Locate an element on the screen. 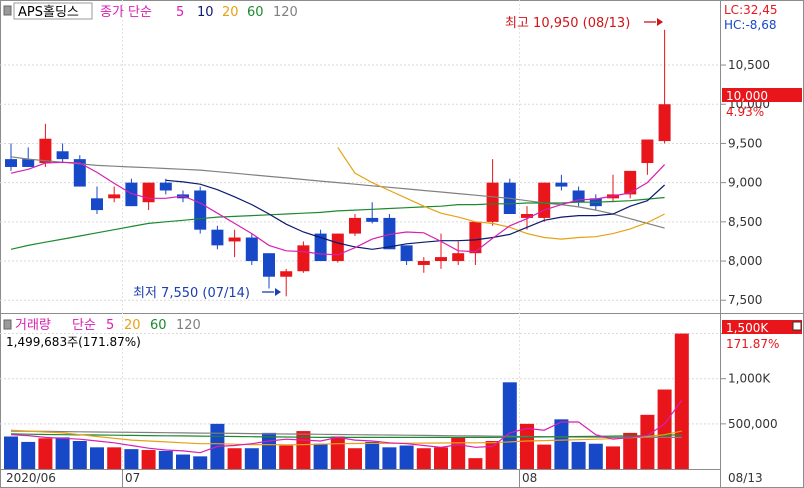 Image resolution: width=804 pixels, height=488 pixels. volume-tick-label: 500,000 is located at coordinates (753, 424).